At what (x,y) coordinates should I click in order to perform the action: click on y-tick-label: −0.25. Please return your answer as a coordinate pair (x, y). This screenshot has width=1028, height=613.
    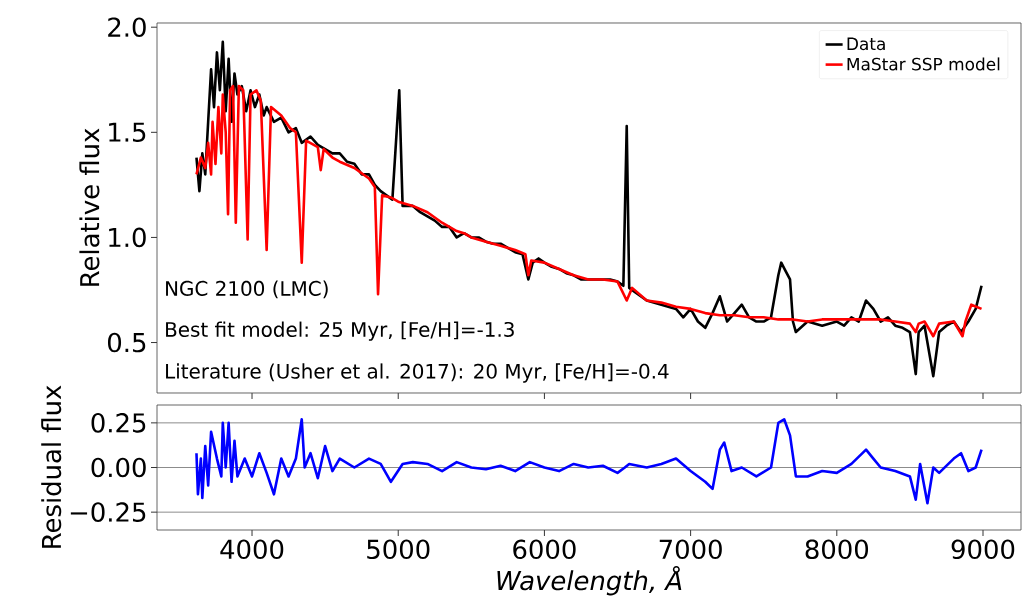
    Looking at the image, I should click on (108, 512).